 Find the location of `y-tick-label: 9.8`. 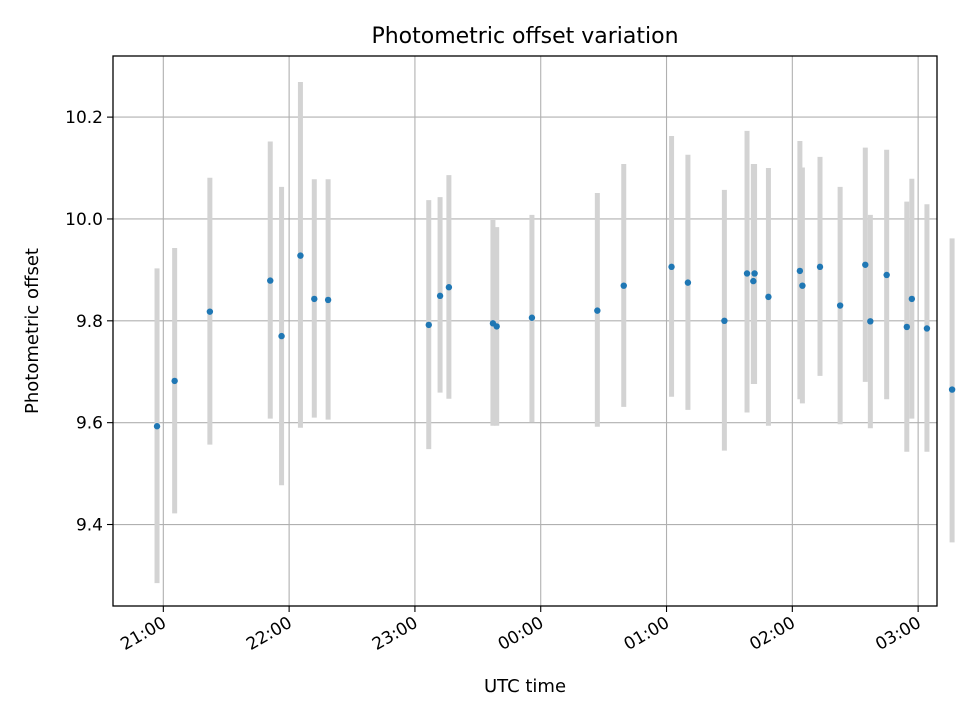

y-tick-label: 9.8 is located at coordinates (89, 322).